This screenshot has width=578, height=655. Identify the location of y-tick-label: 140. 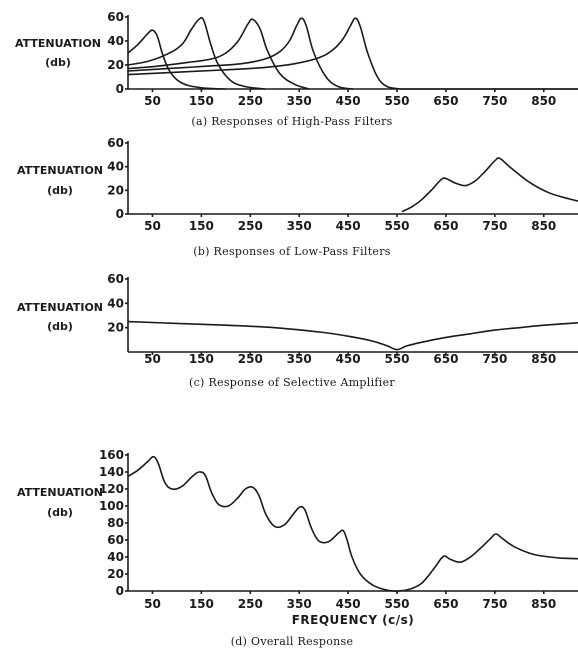
(111, 472).